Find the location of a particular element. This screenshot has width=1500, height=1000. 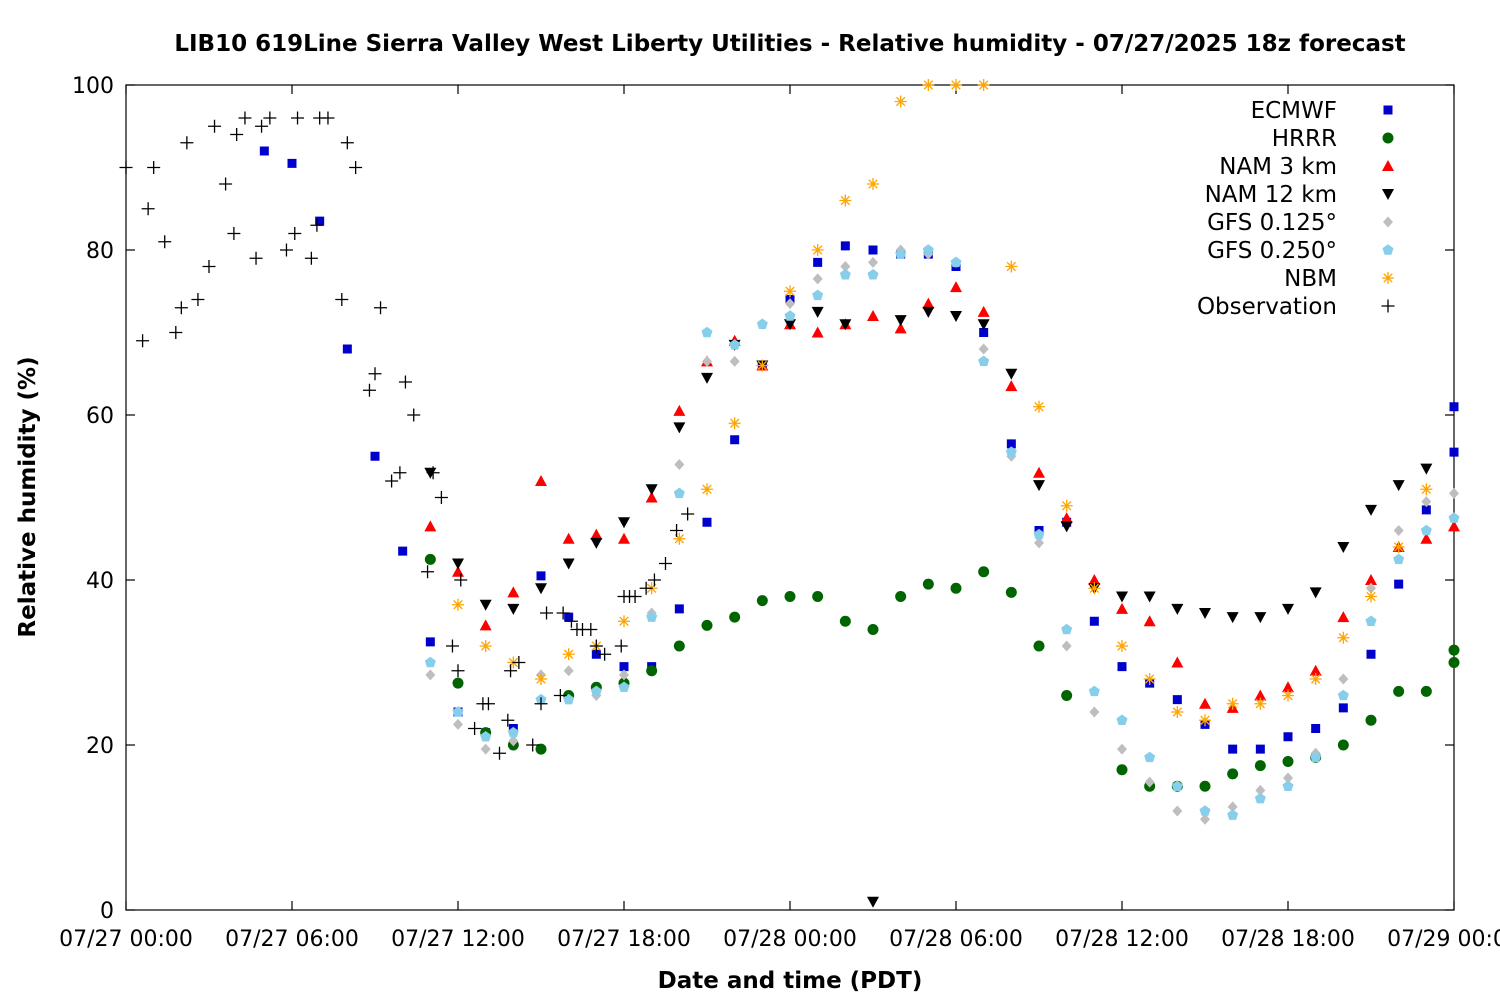

x-tick-label: 07/27 12:00 is located at coordinates (458, 939).